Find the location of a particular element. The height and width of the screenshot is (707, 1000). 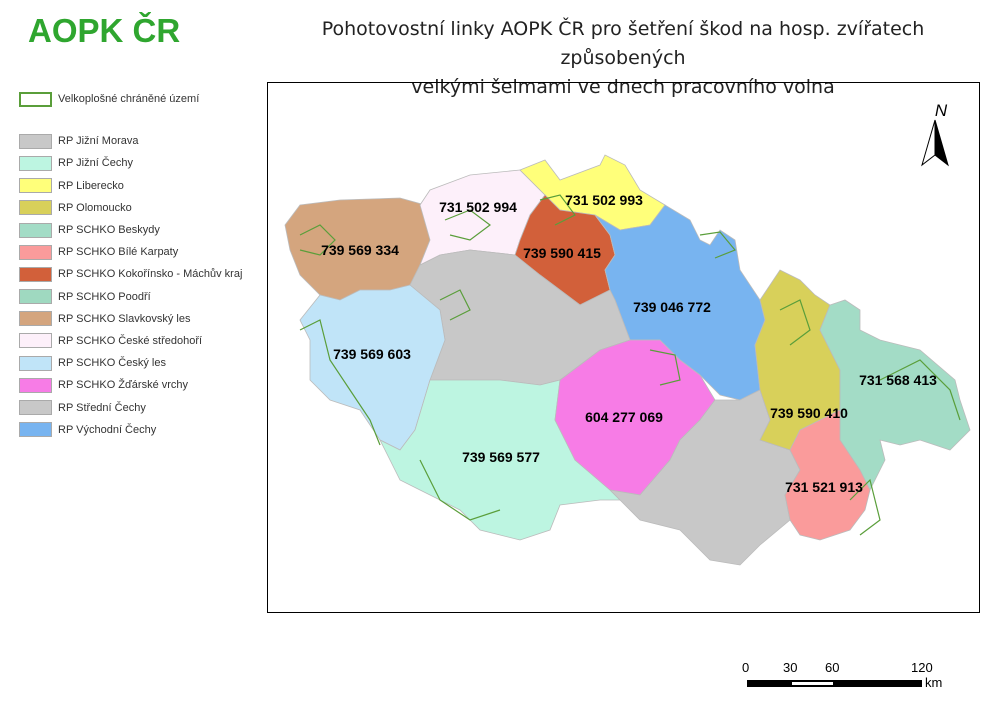

legend-label: RP SCHKO Beskydy is located at coordinates (109, 230).